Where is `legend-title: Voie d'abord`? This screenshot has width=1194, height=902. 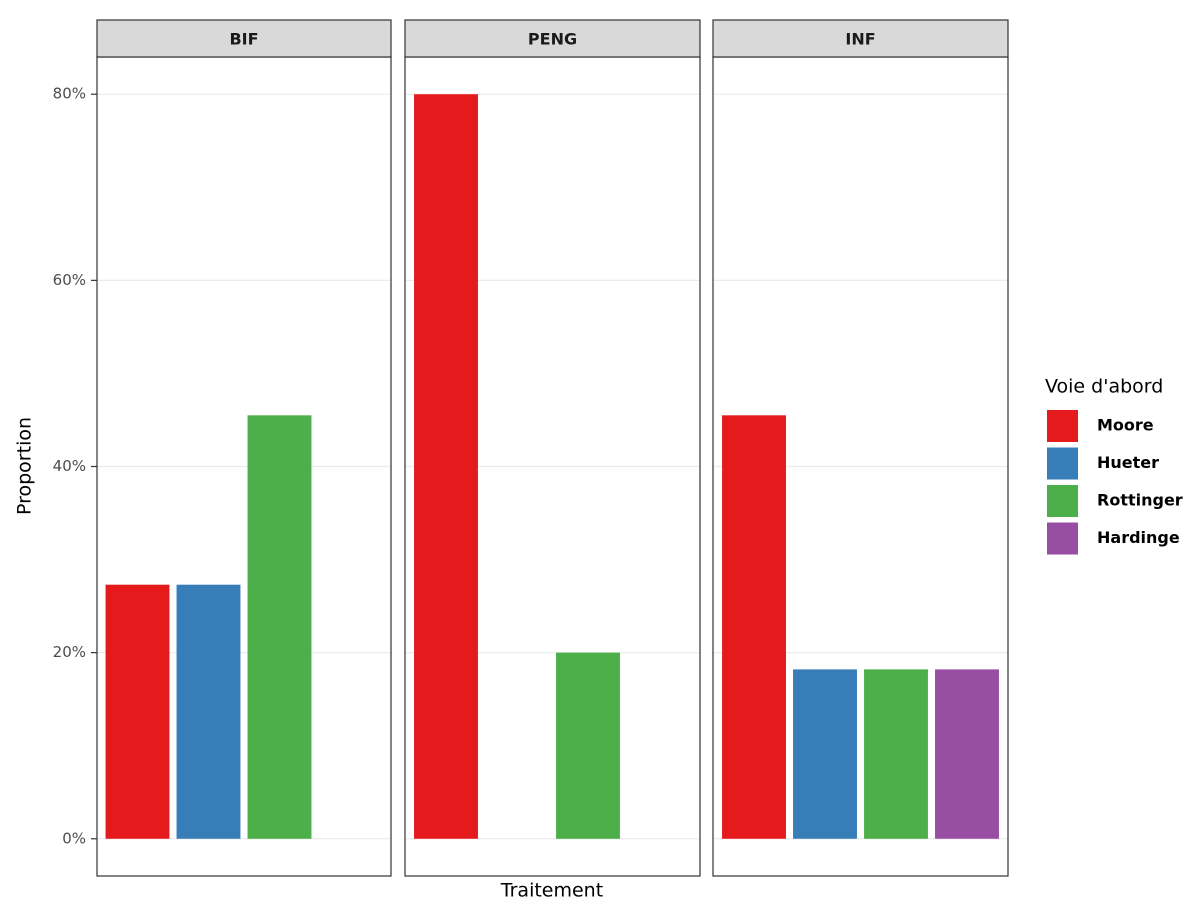
legend-title: Voie d'abord is located at coordinates (1104, 387).